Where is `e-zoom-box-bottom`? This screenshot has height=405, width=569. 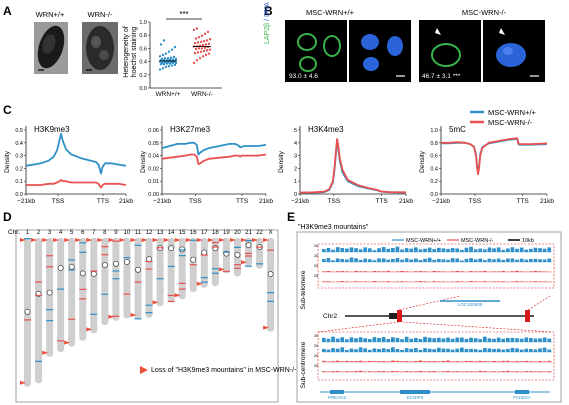 e-zoom-box-bottom is located at coordinates (436, 356).